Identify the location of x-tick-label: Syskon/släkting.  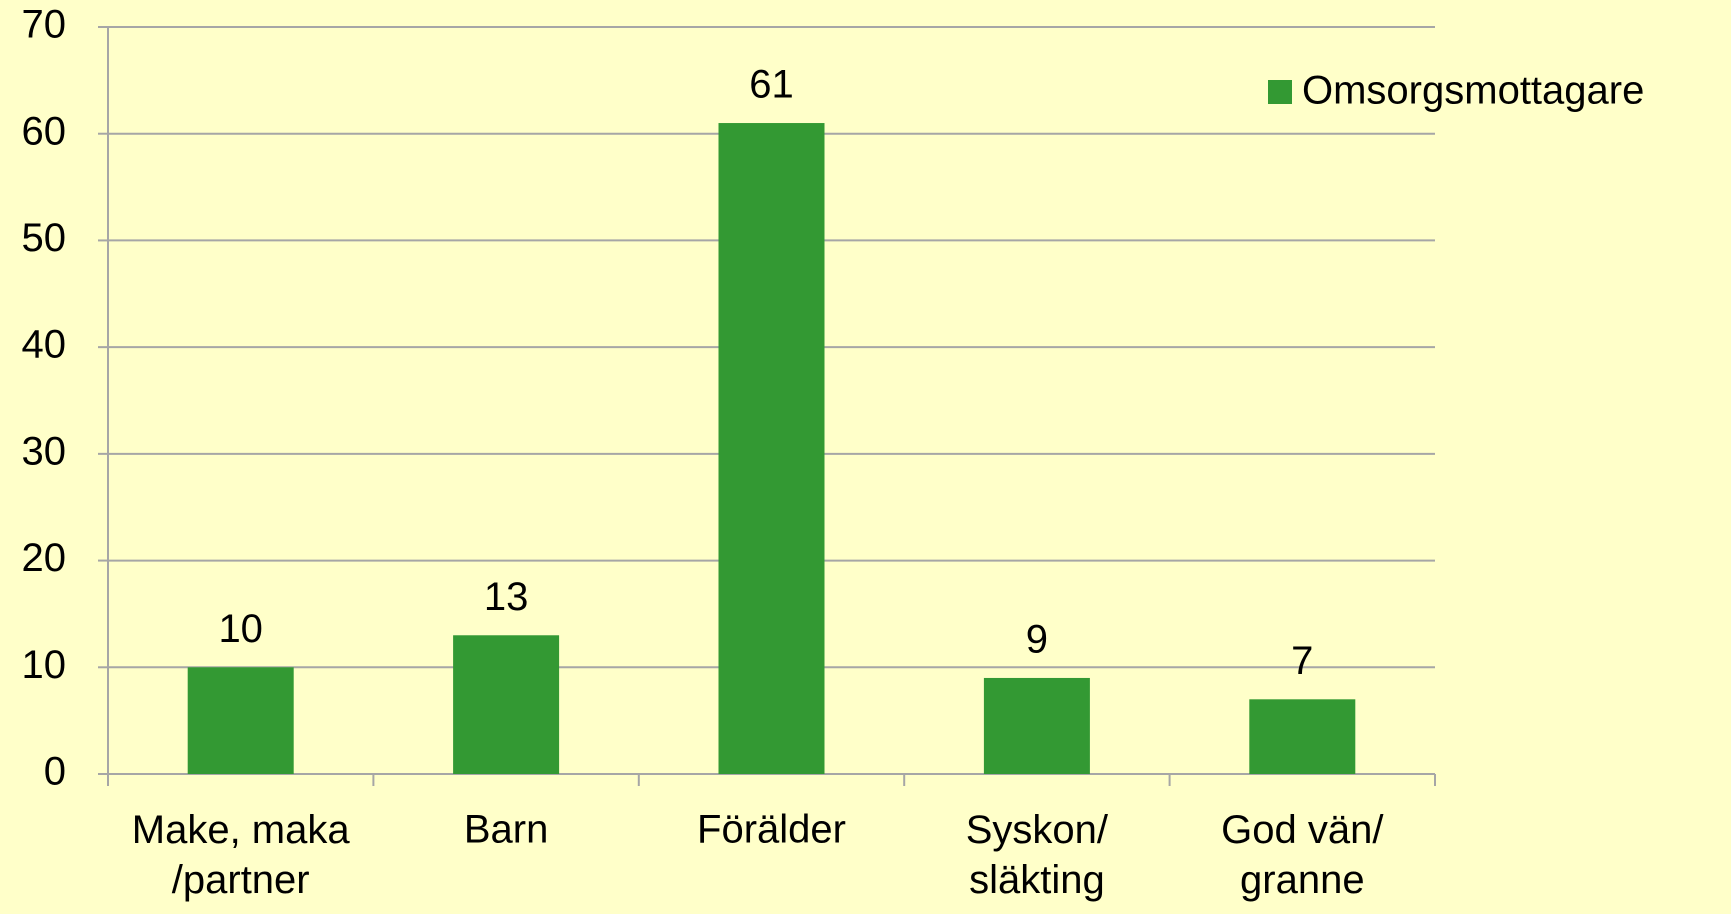
(1037, 855).